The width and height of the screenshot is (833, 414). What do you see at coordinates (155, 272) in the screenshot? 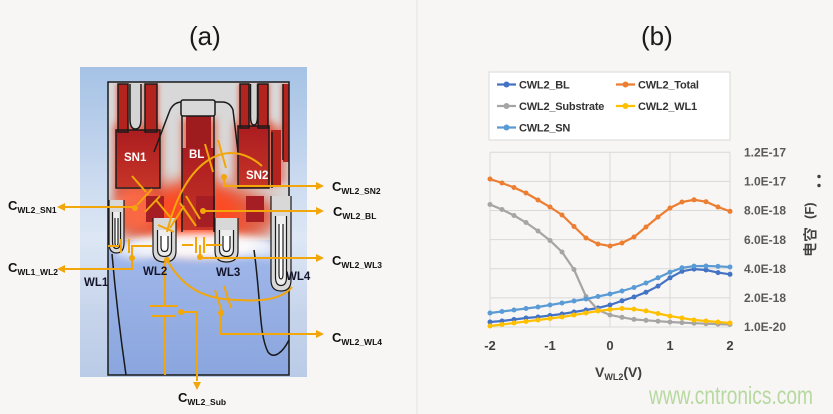
I see `svg-text: WL2` at bounding box center [155, 272].